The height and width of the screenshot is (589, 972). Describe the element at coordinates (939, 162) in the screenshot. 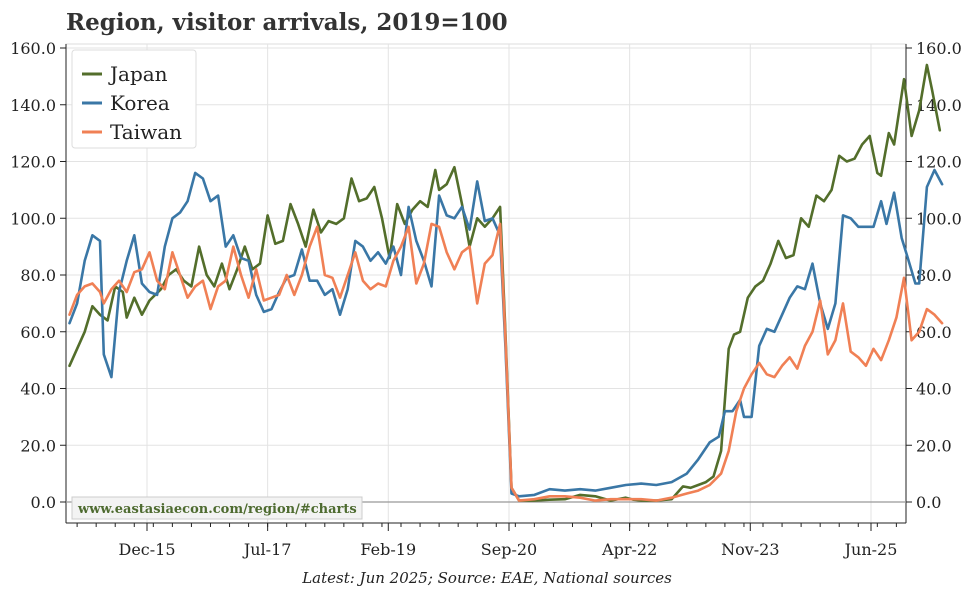

I see `y-tick-label-right: 120.0` at that location.